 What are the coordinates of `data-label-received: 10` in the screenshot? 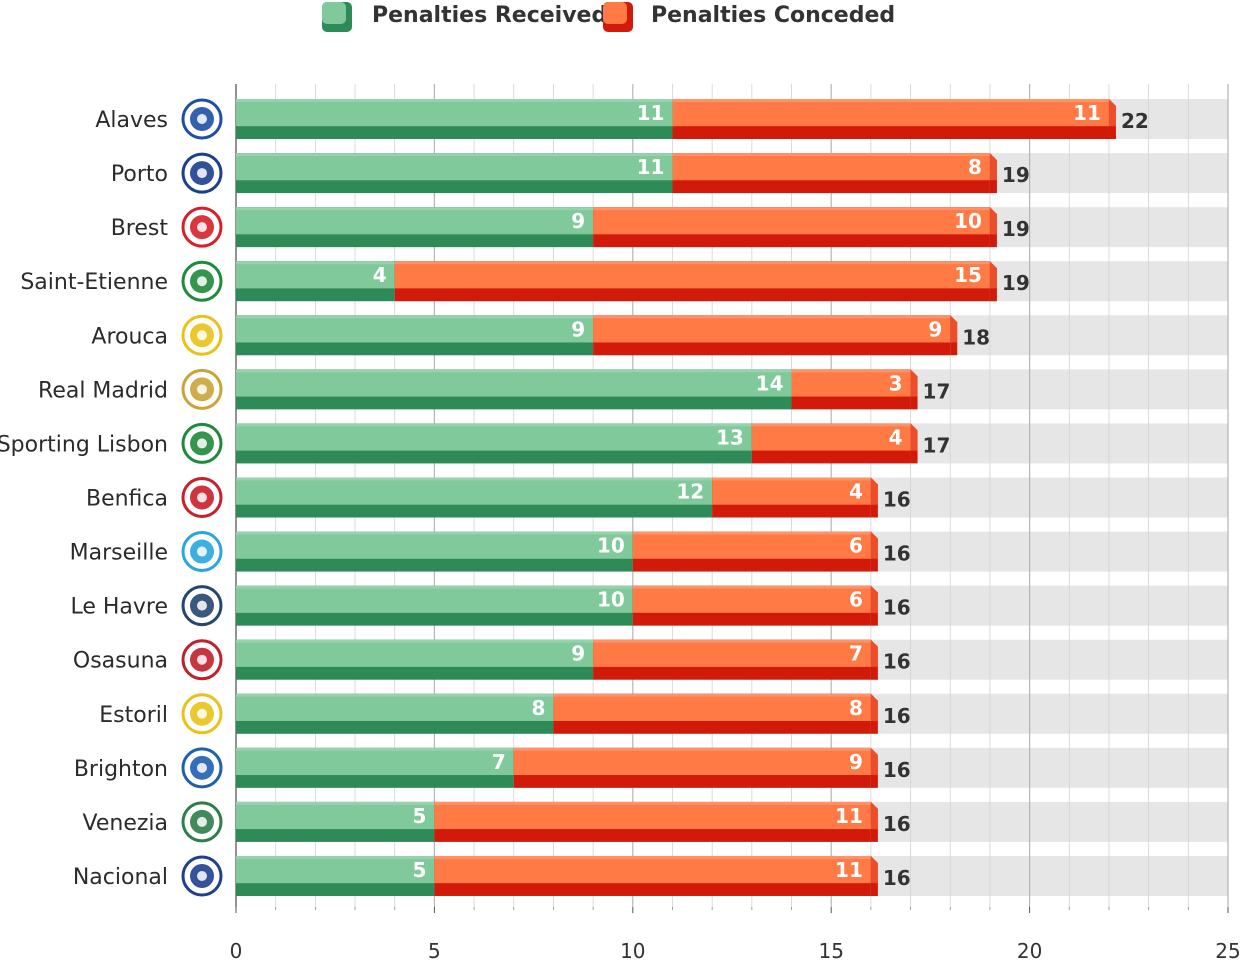 It's located at (611, 600).